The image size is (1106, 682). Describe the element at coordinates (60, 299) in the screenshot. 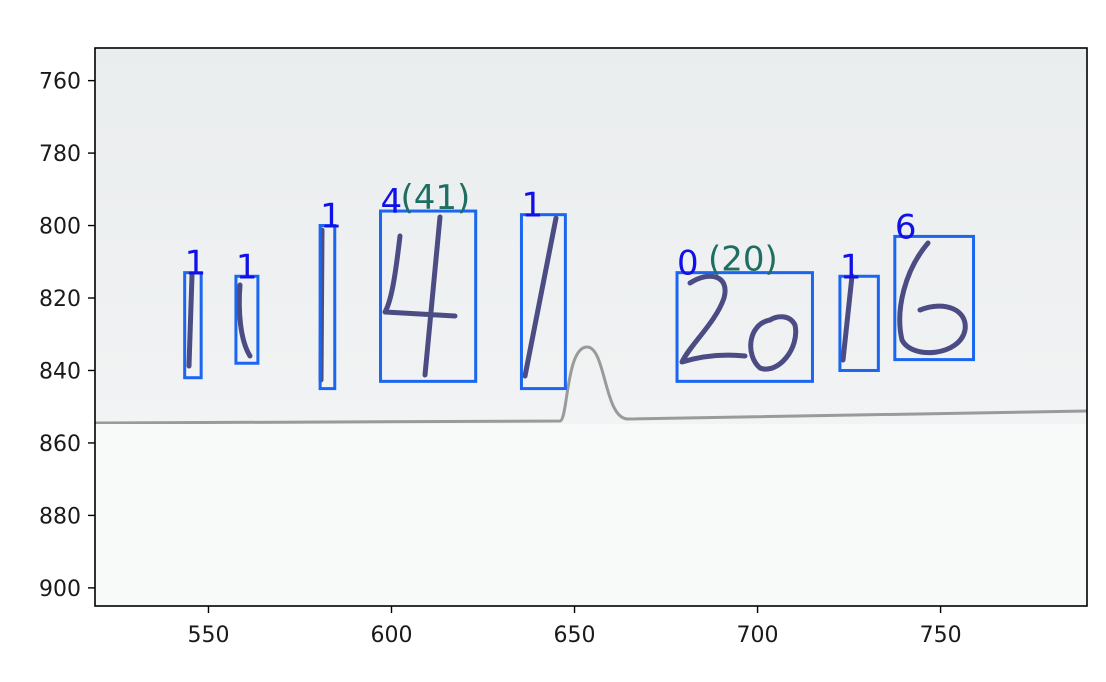

I see `y-tick-label: 820` at that location.